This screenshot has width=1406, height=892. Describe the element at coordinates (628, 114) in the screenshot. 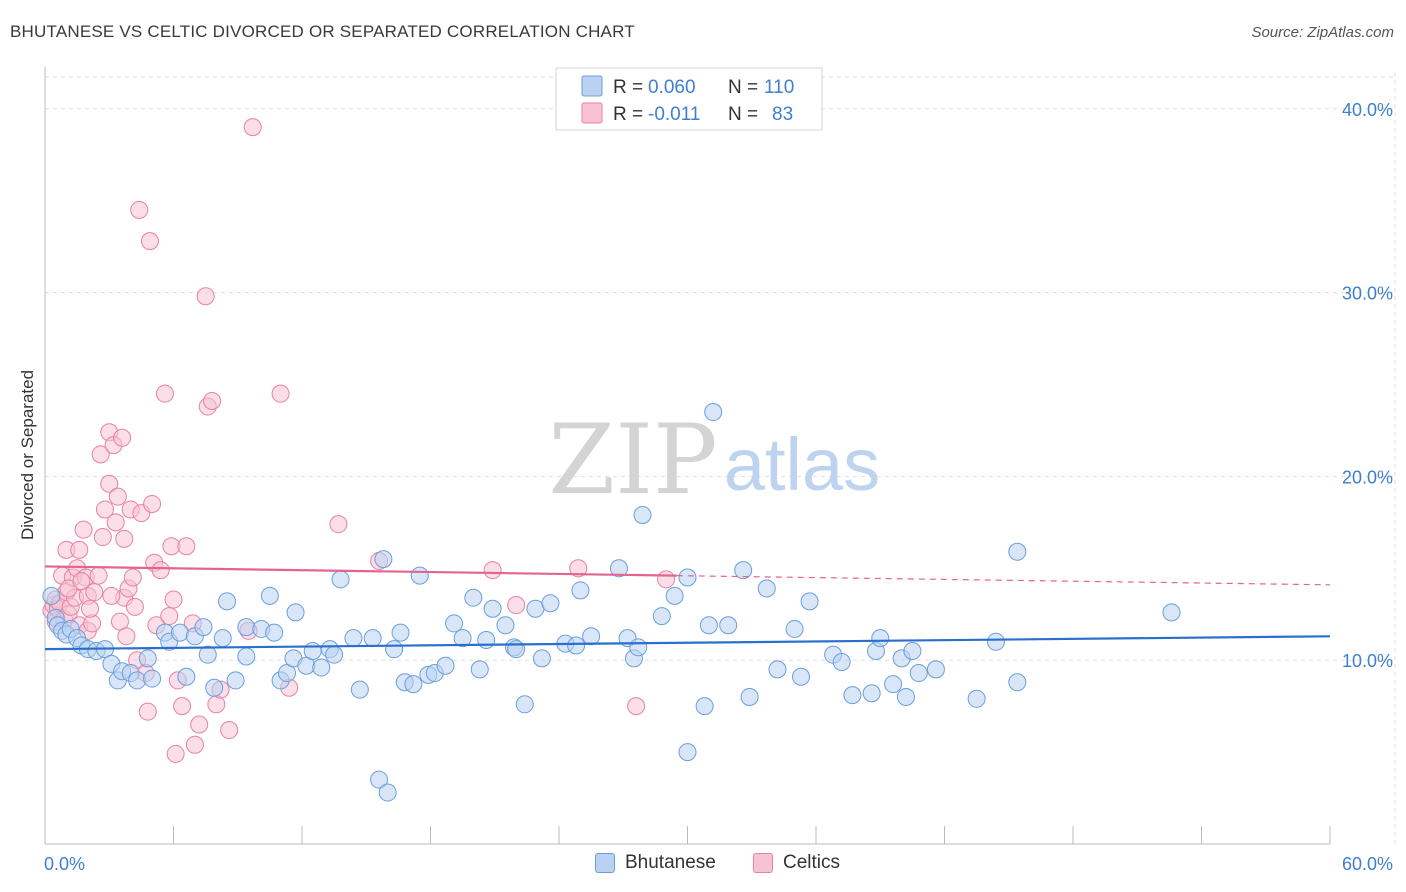

I see `legend-r-label-pink: R =` at that location.